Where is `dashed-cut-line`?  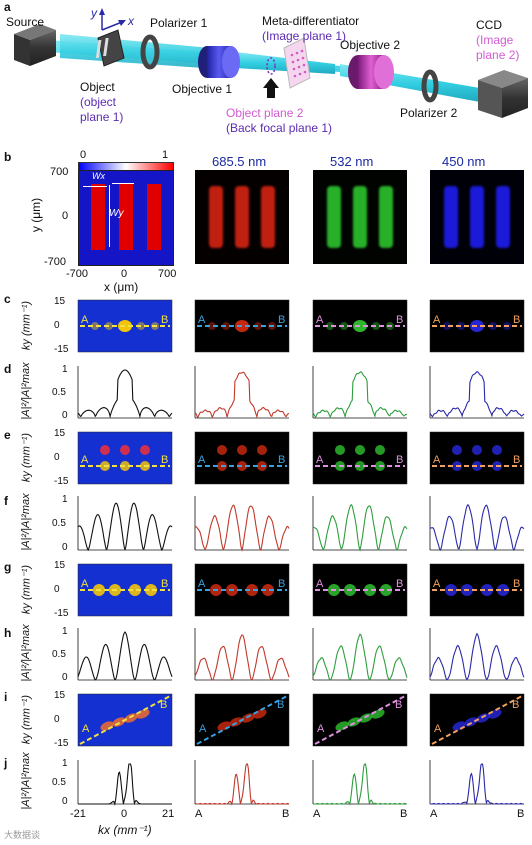 dashed-cut-line is located at coordinates (360, 720).